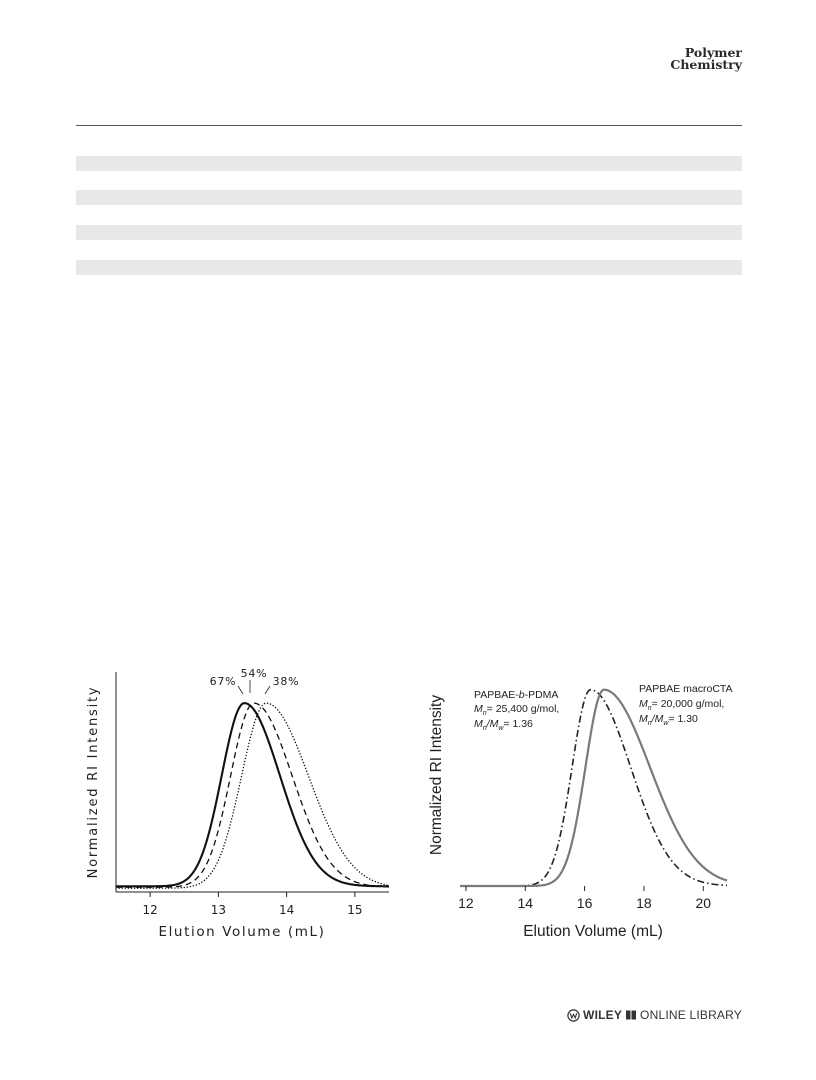 This screenshot has width=816, height=1080. What do you see at coordinates (585, 903) in the screenshot?
I see `x-tick-label: 16` at bounding box center [585, 903].